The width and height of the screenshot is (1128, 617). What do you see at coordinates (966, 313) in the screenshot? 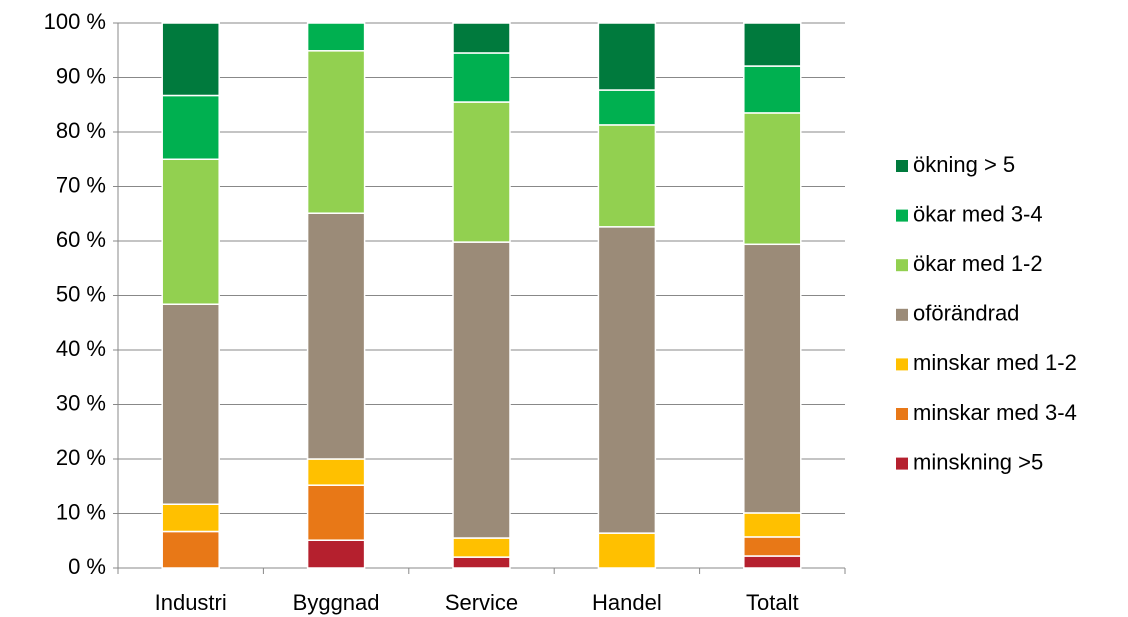
I see `legend-label: oförändrad` at bounding box center [966, 313].